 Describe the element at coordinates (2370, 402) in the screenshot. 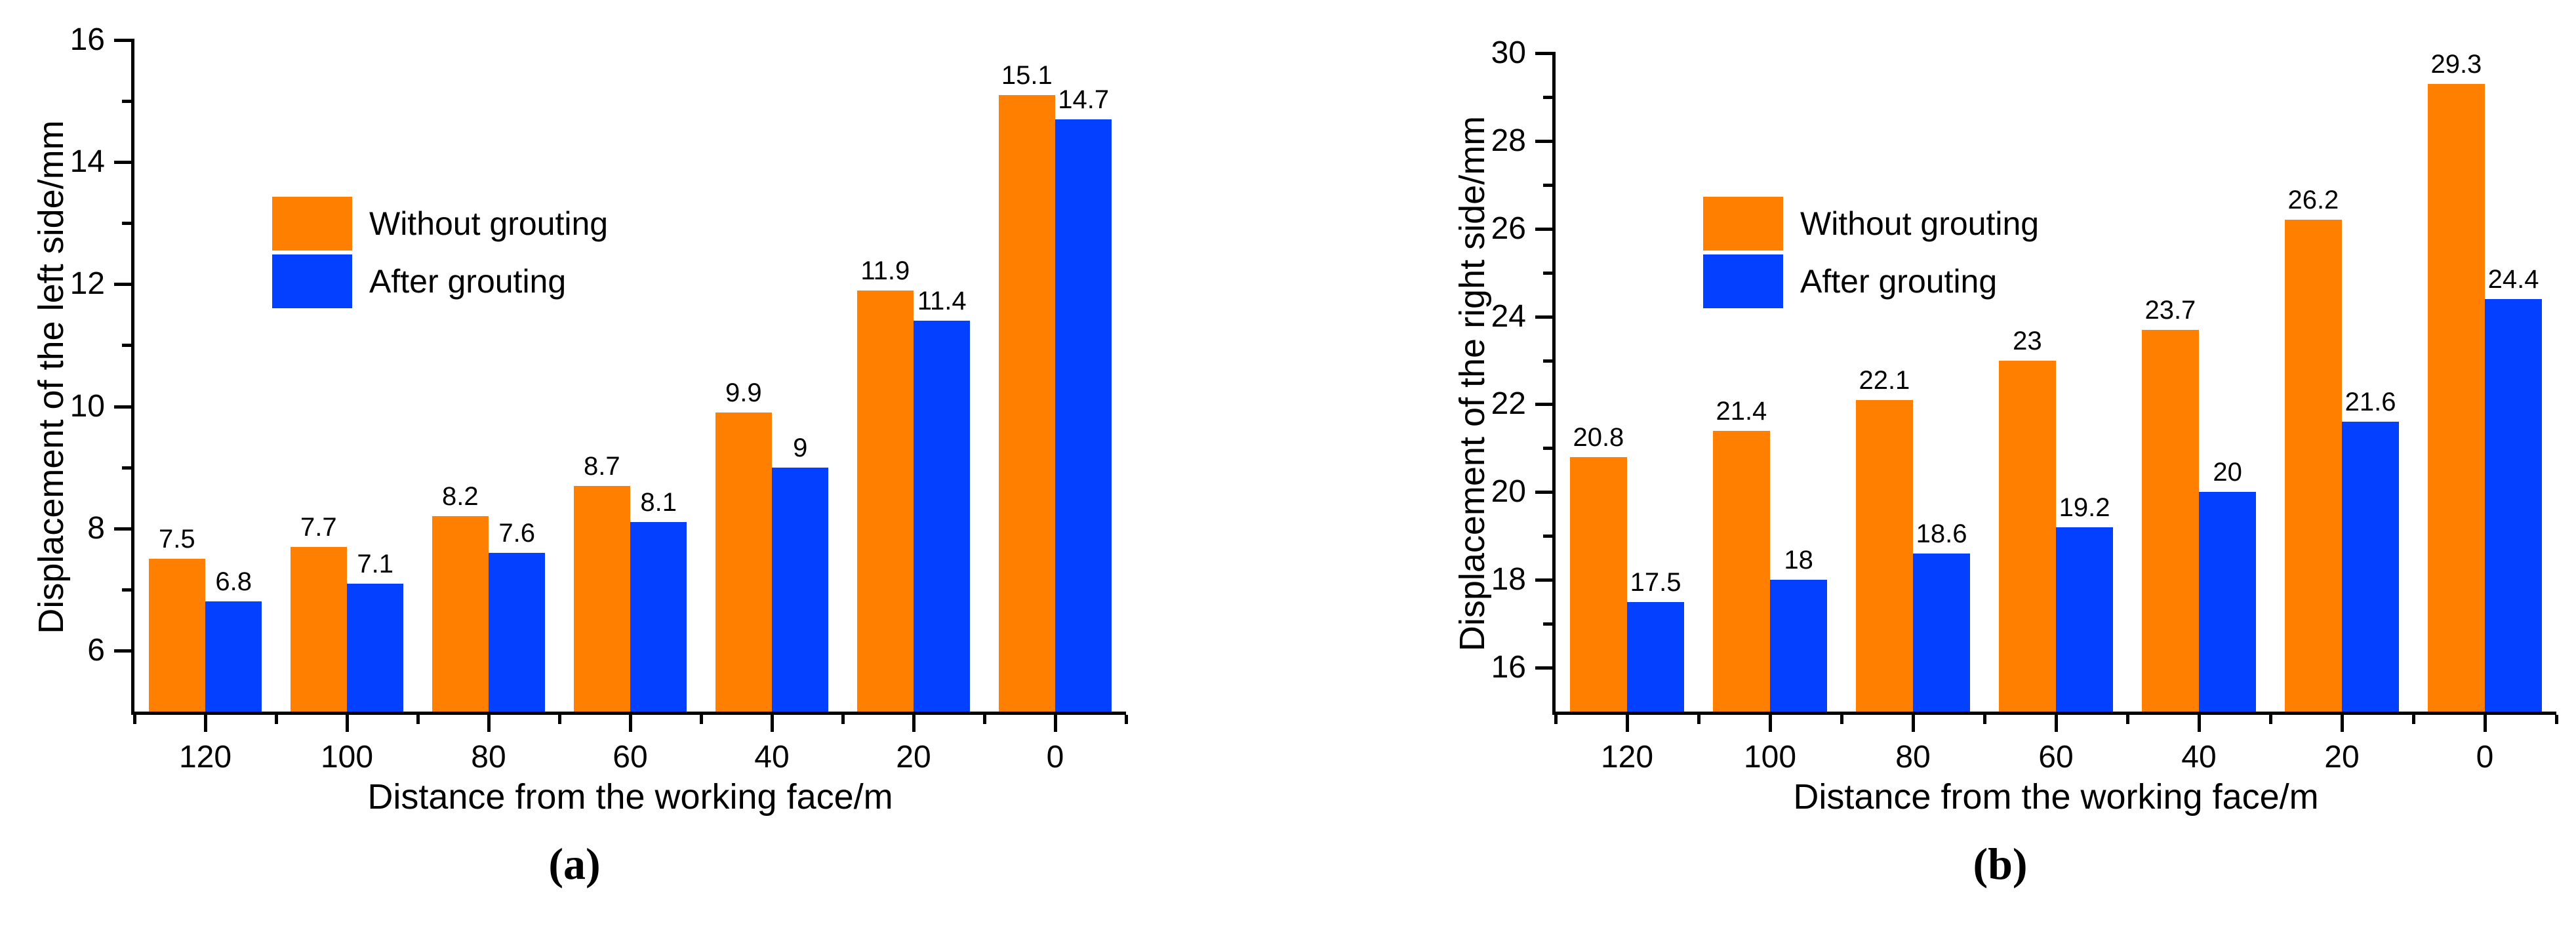

I see `bar-value-label: 21.6` at that location.